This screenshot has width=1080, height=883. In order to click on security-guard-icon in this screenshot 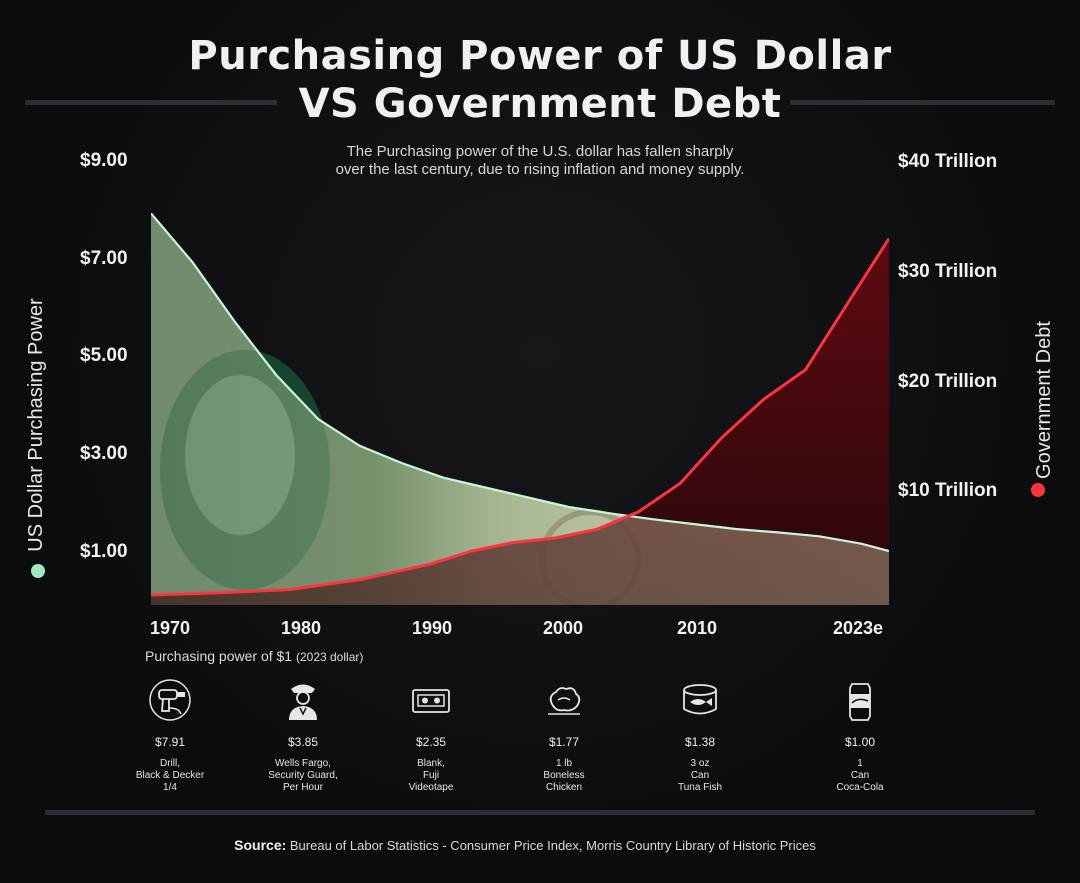, I will do `click(303, 700)`.